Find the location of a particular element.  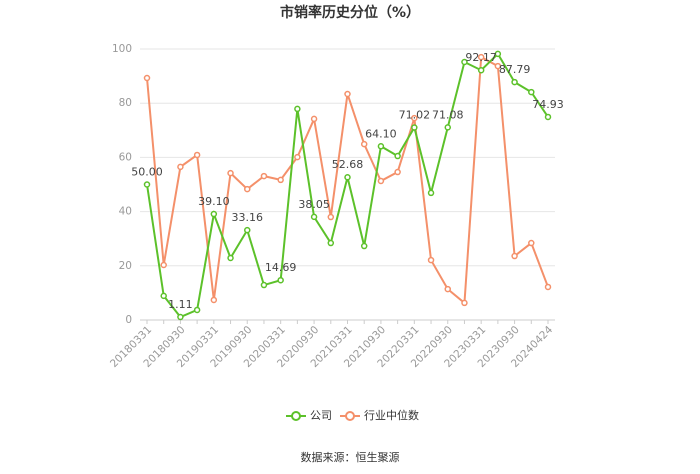

legend-label: 行业中位数 is located at coordinates (391, 415).